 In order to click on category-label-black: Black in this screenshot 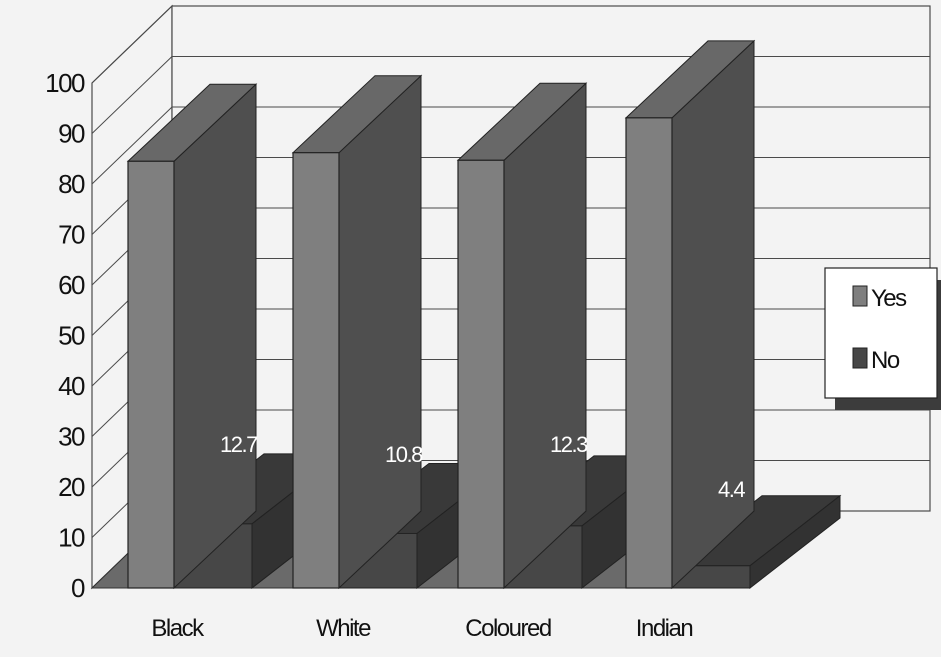, I will do `click(178, 628)`.